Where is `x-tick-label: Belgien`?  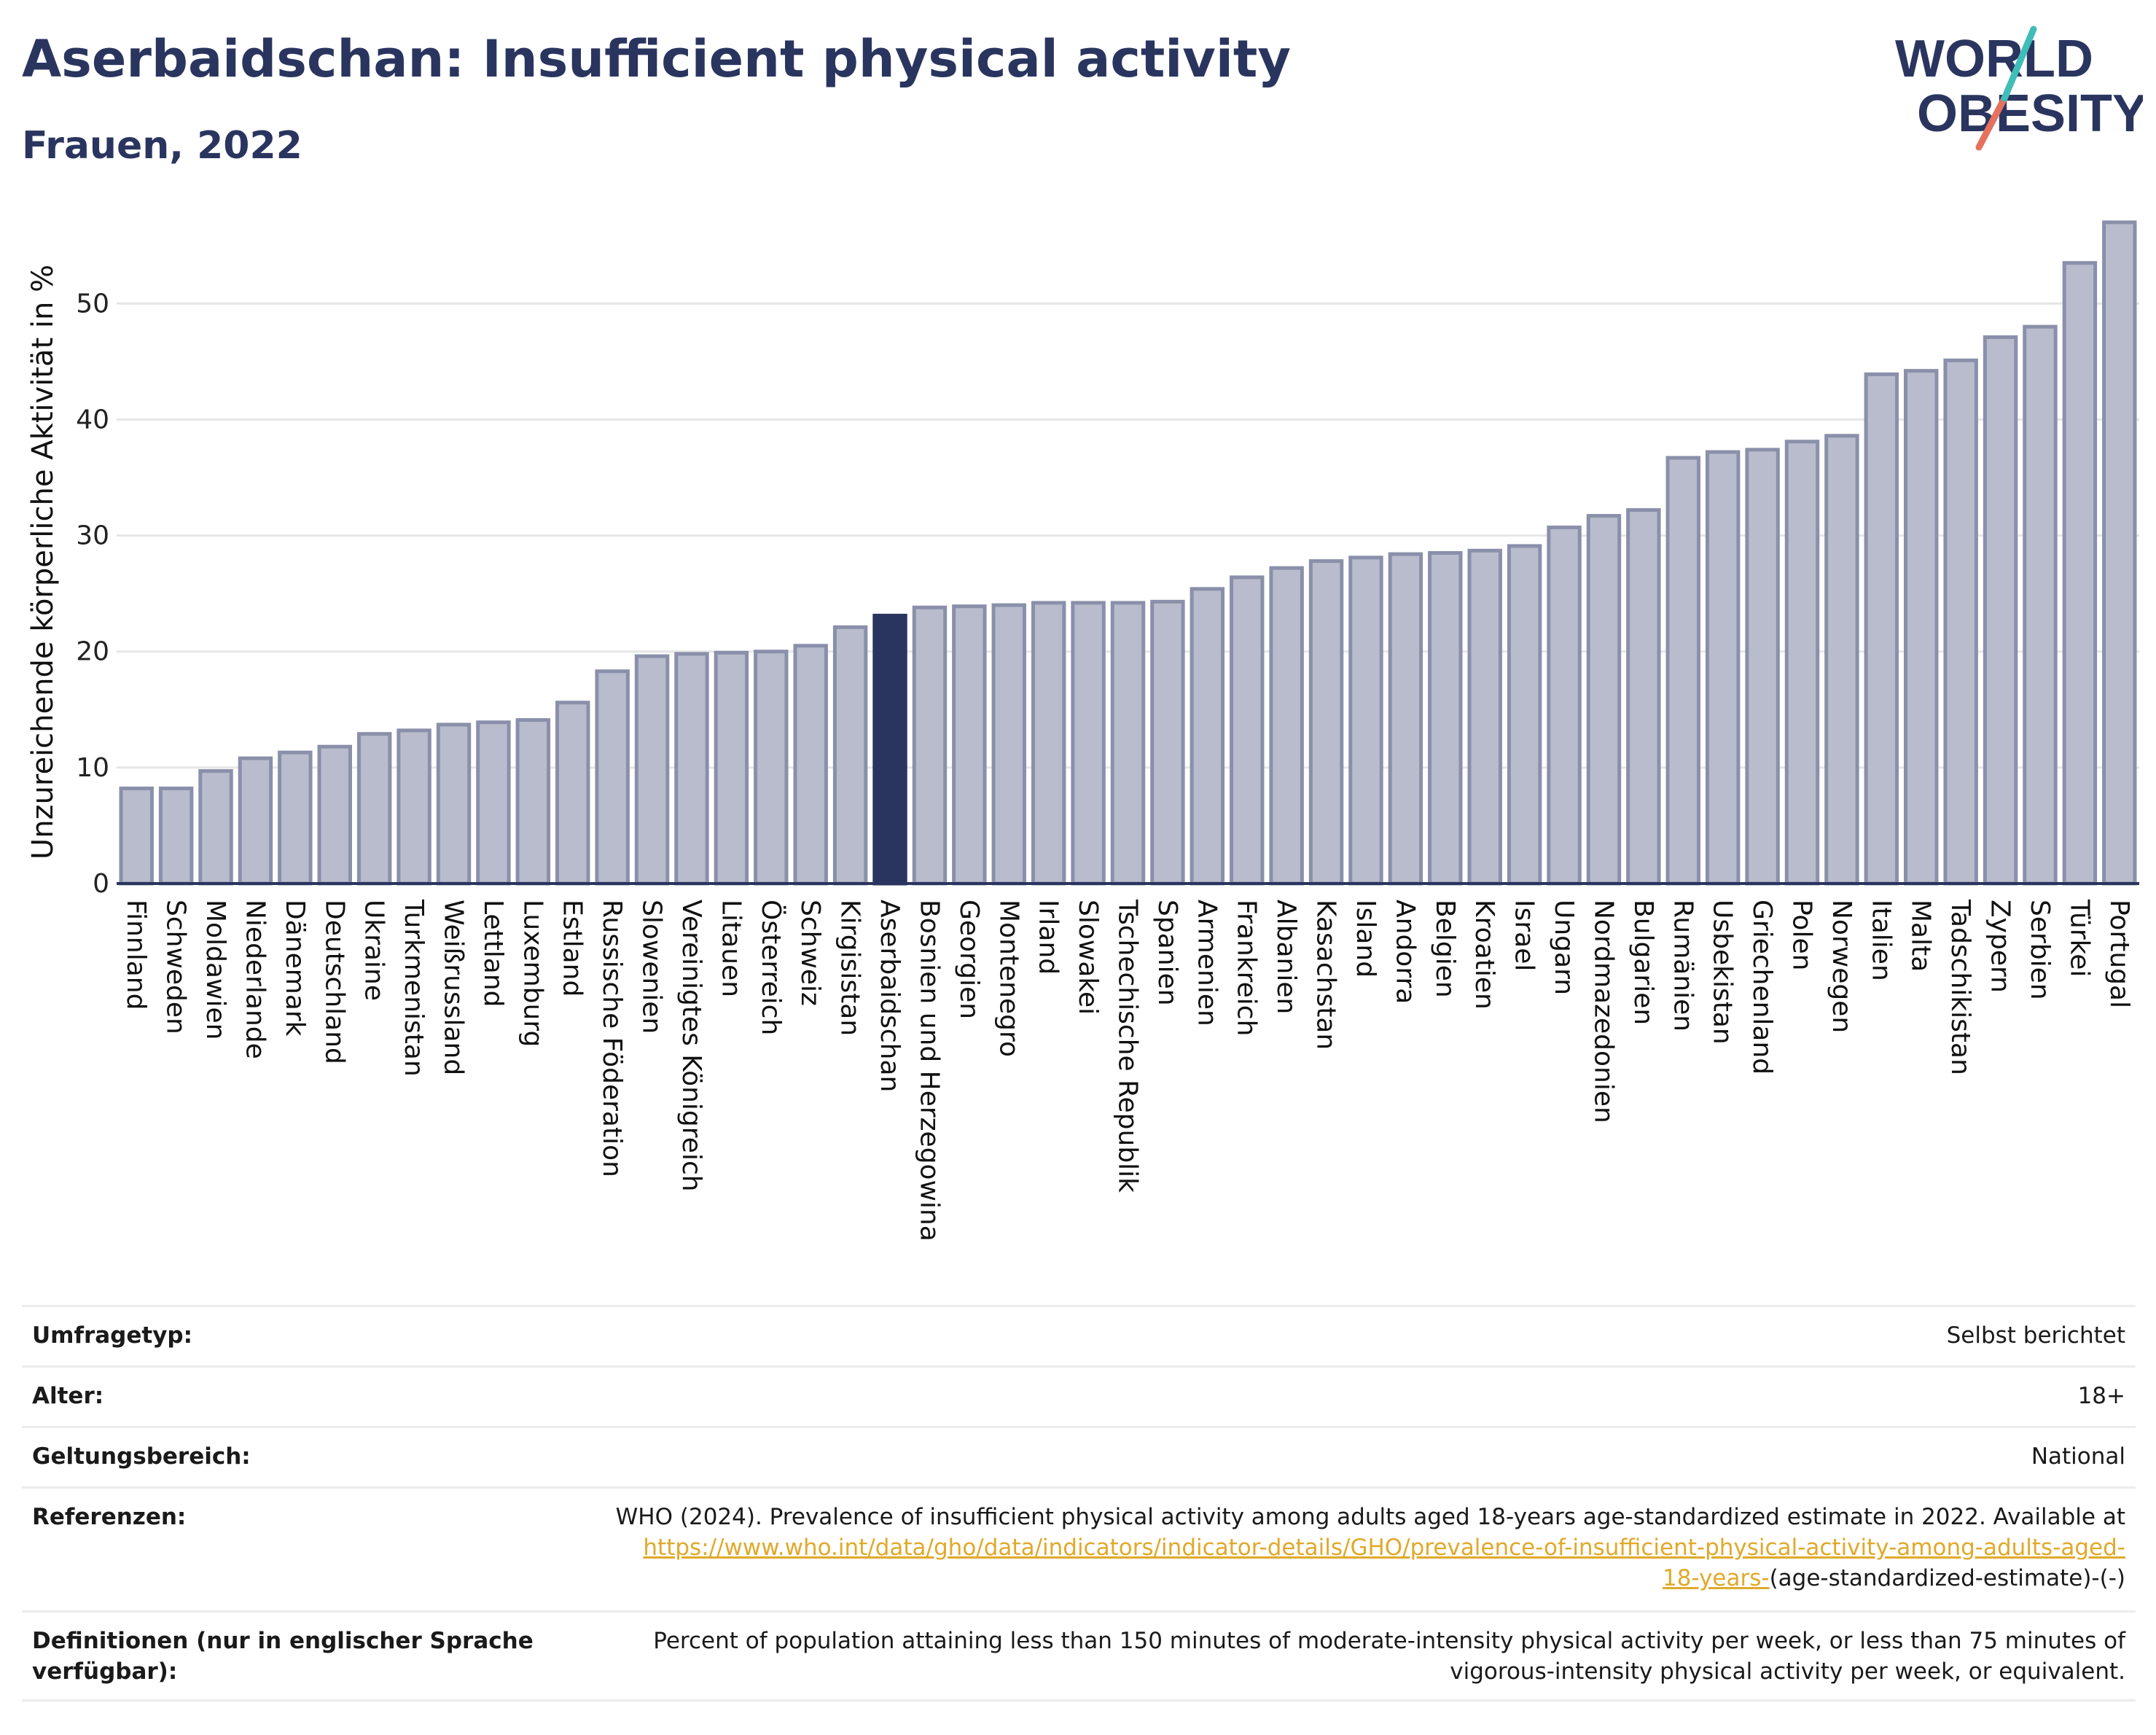 x-tick-label: Belgien is located at coordinates (1445, 949).